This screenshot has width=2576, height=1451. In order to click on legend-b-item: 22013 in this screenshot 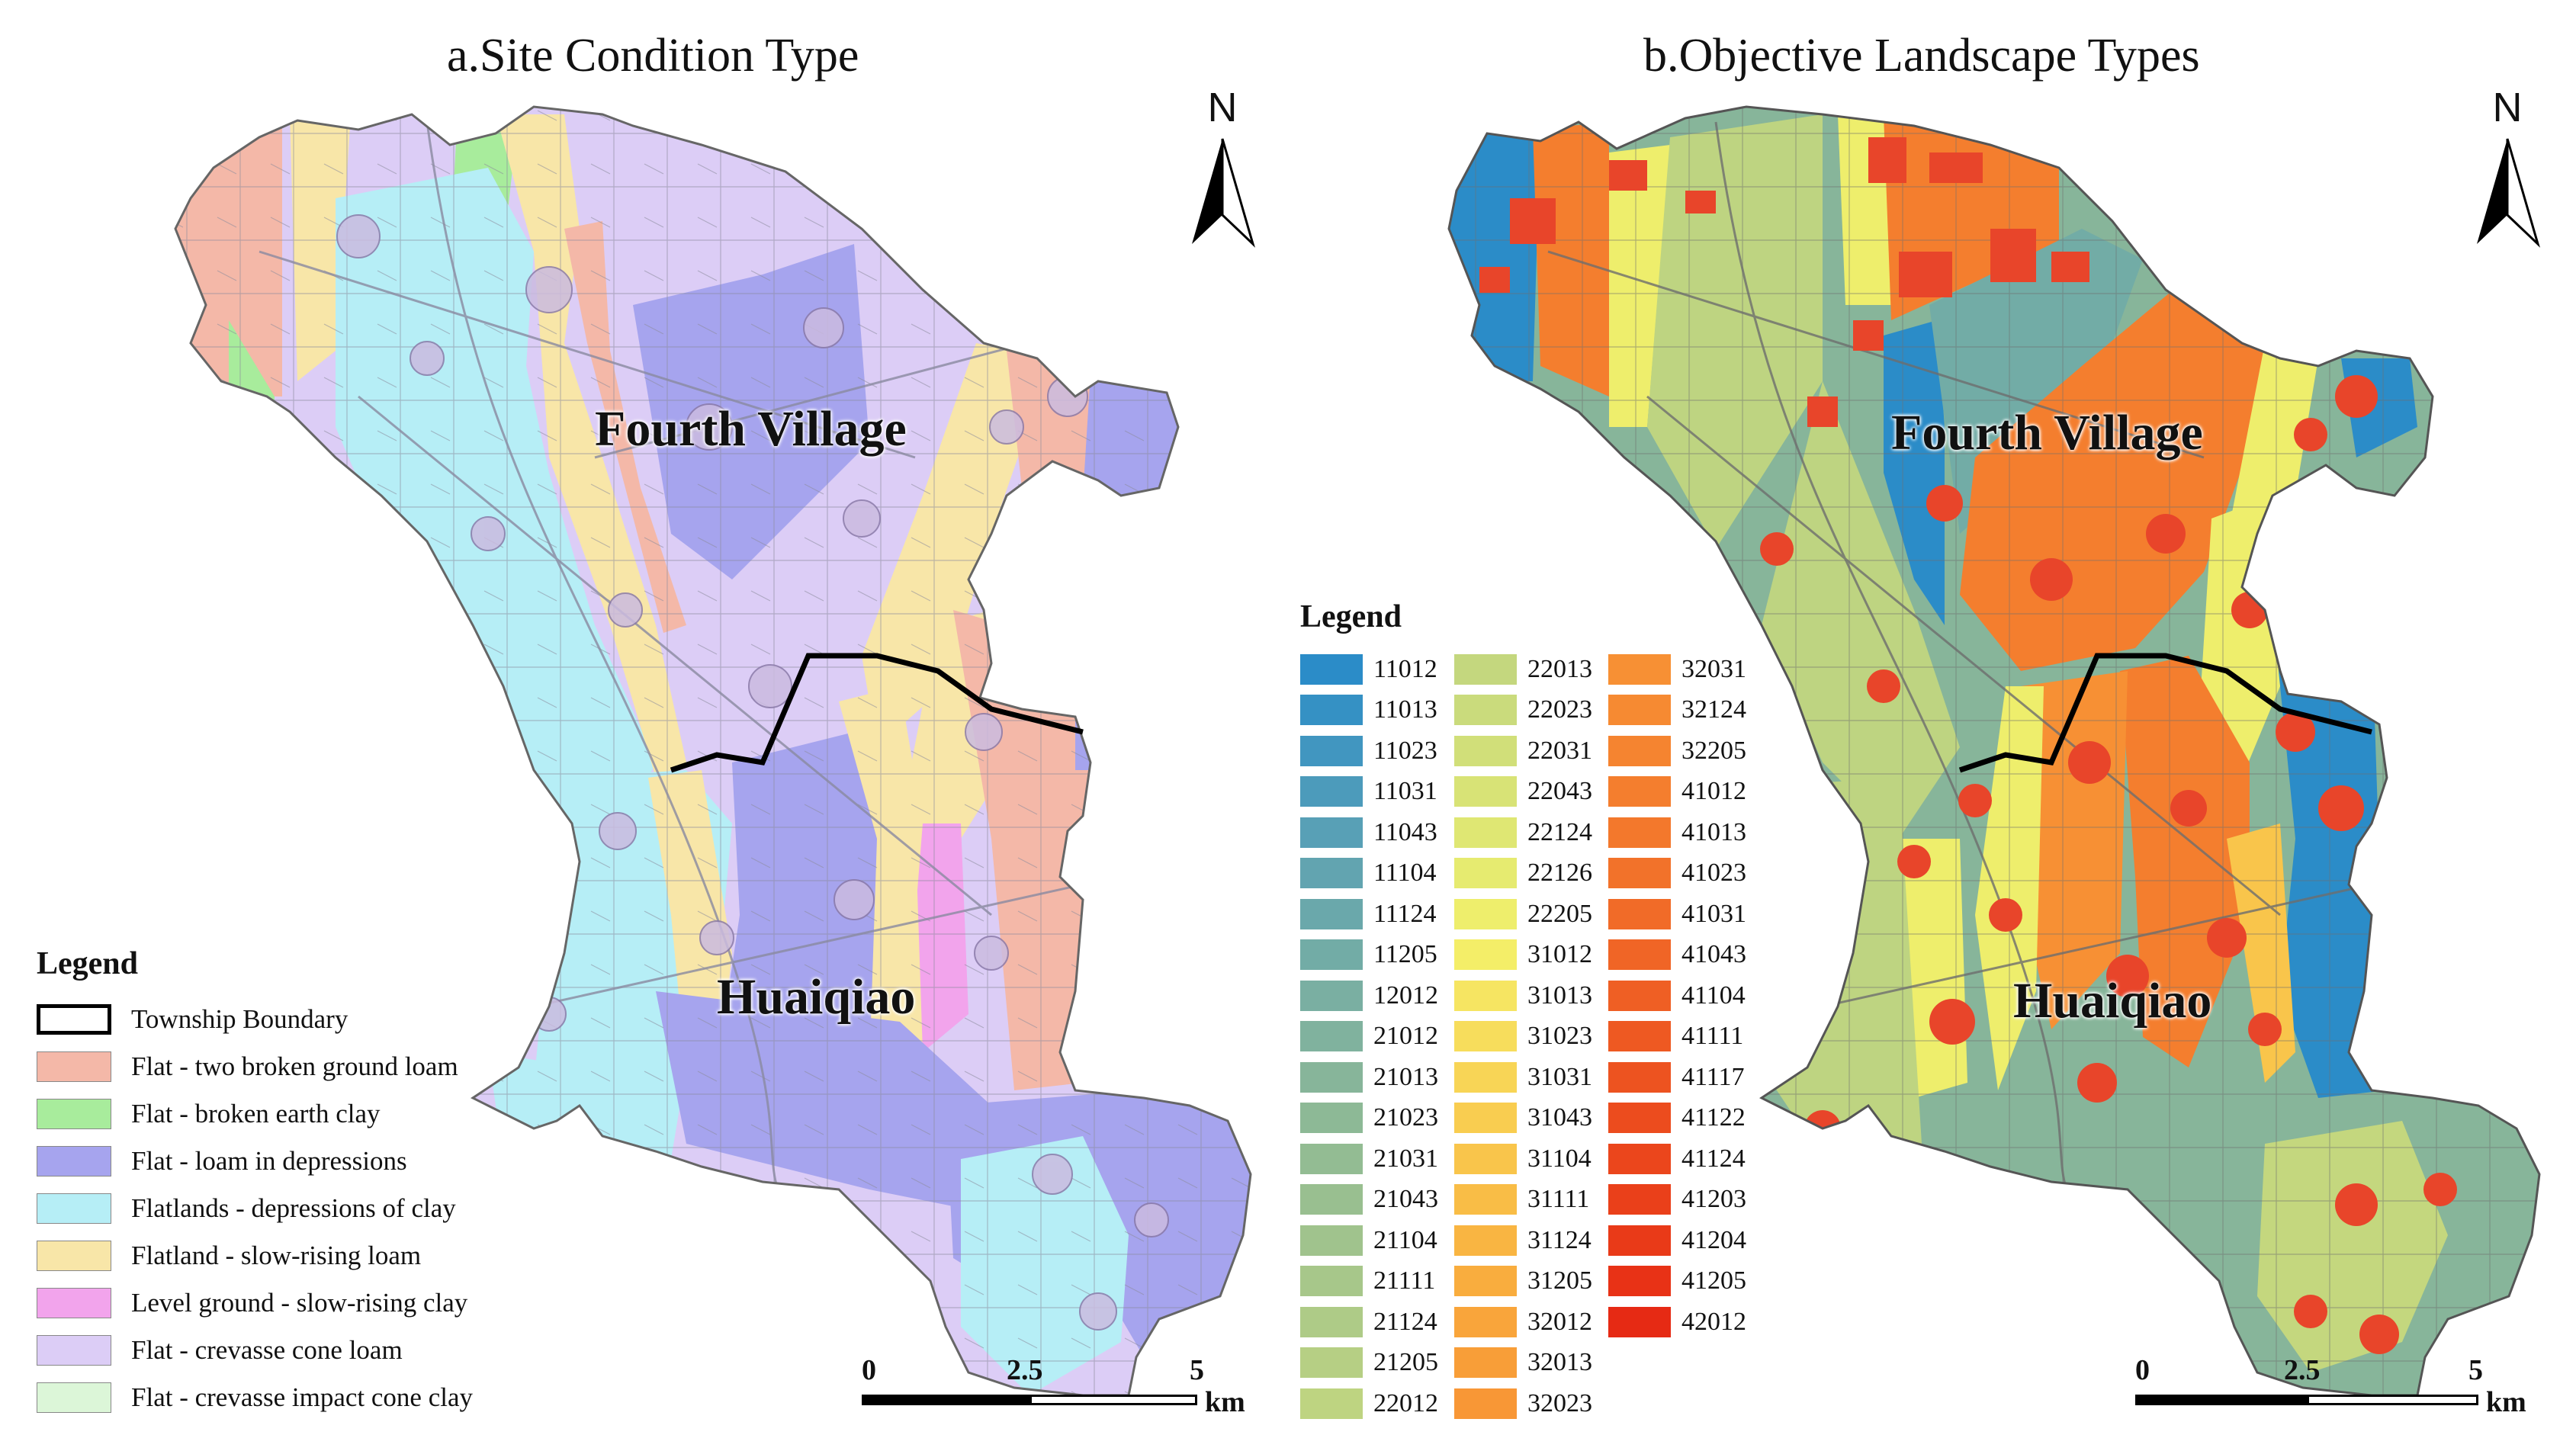, I will do `click(1526, 669)`.